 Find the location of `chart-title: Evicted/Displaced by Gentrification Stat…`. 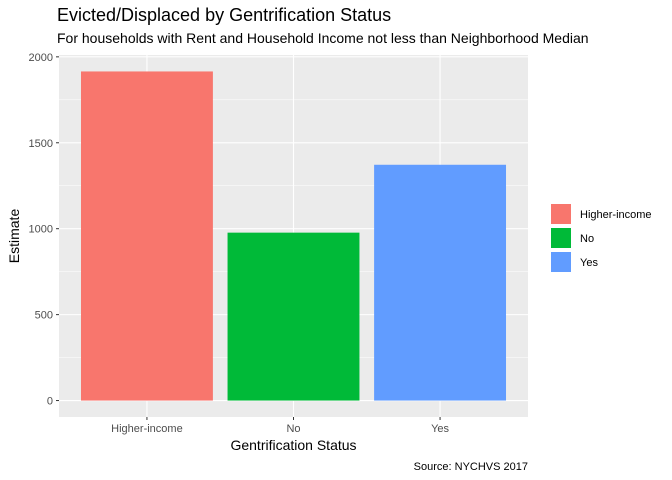

chart-title: Evicted/Displaced by Gentrification Stat… is located at coordinates (224, 15).